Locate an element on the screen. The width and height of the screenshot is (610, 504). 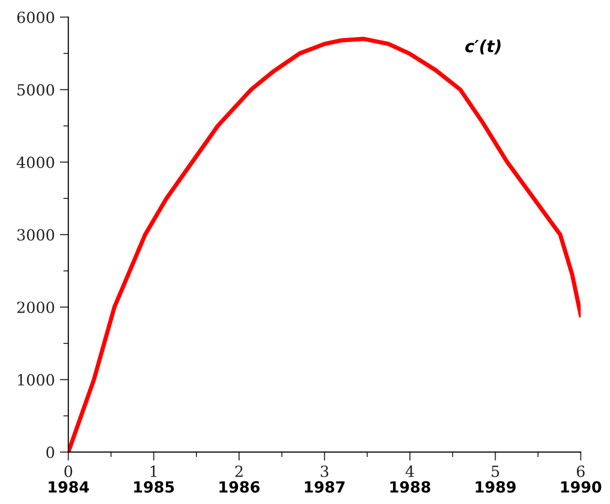
x-tick-label: 3 is located at coordinates (324, 472).